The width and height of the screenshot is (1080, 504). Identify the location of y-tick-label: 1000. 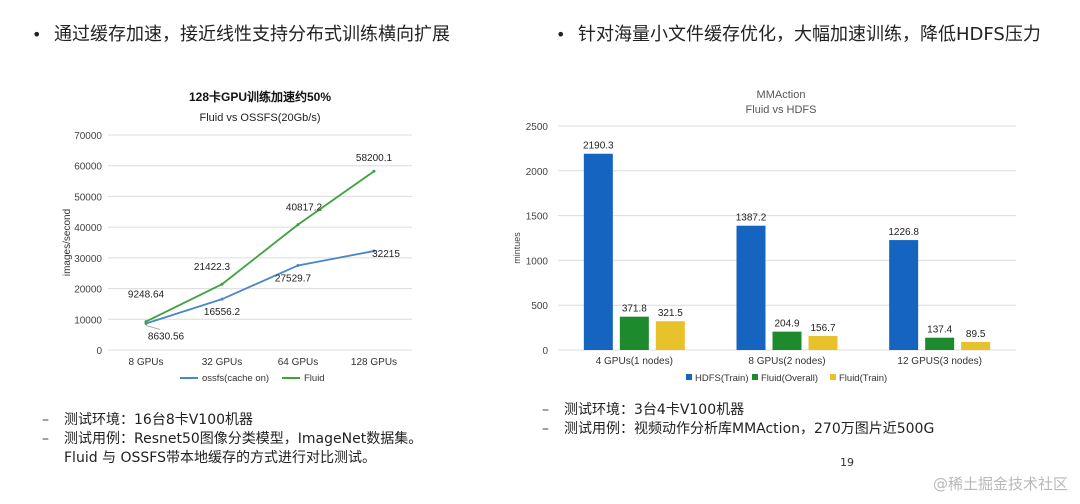
(537, 261).